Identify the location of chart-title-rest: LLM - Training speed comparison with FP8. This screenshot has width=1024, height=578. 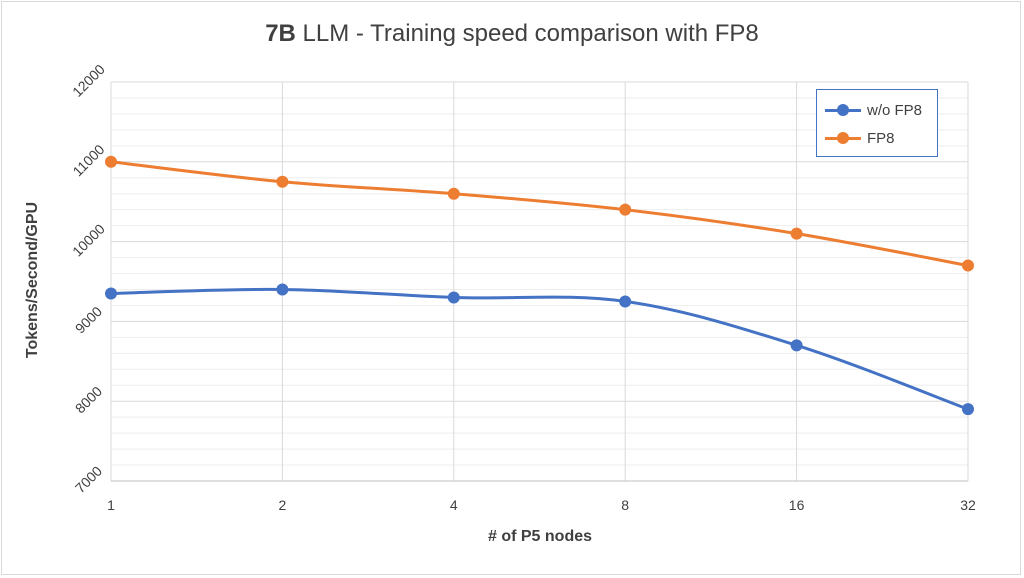
(527, 33).